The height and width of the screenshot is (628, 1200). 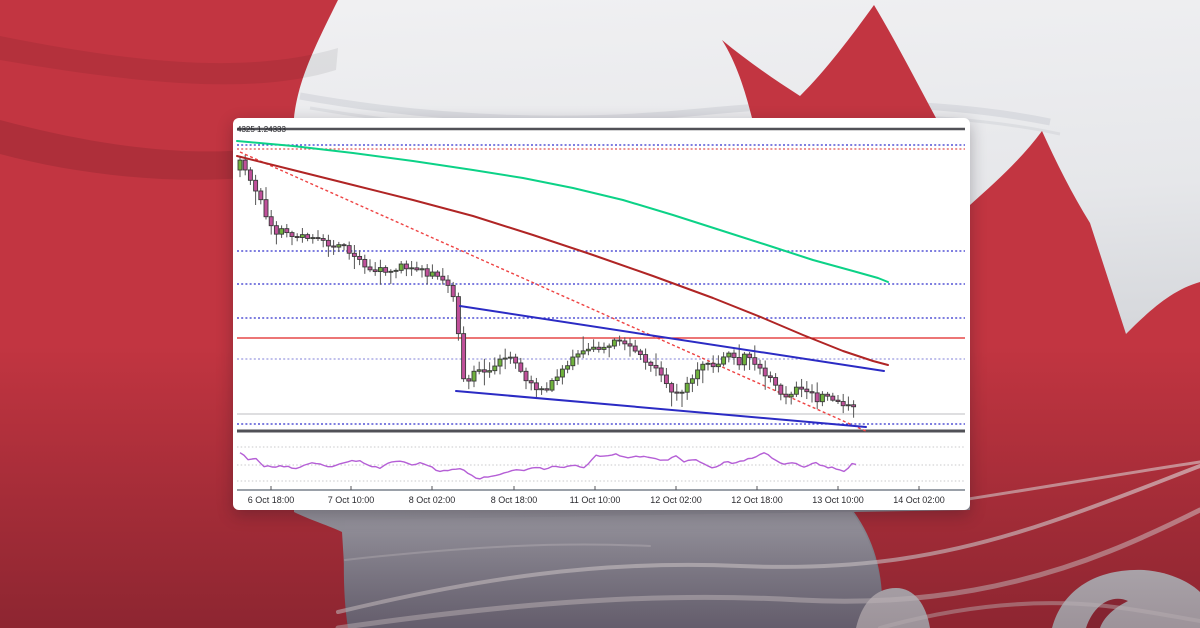 What do you see at coordinates (757, 500) in the screenshot?
I see `svg-text: 12 Oct 18:00` at bounding box center [757, 500].